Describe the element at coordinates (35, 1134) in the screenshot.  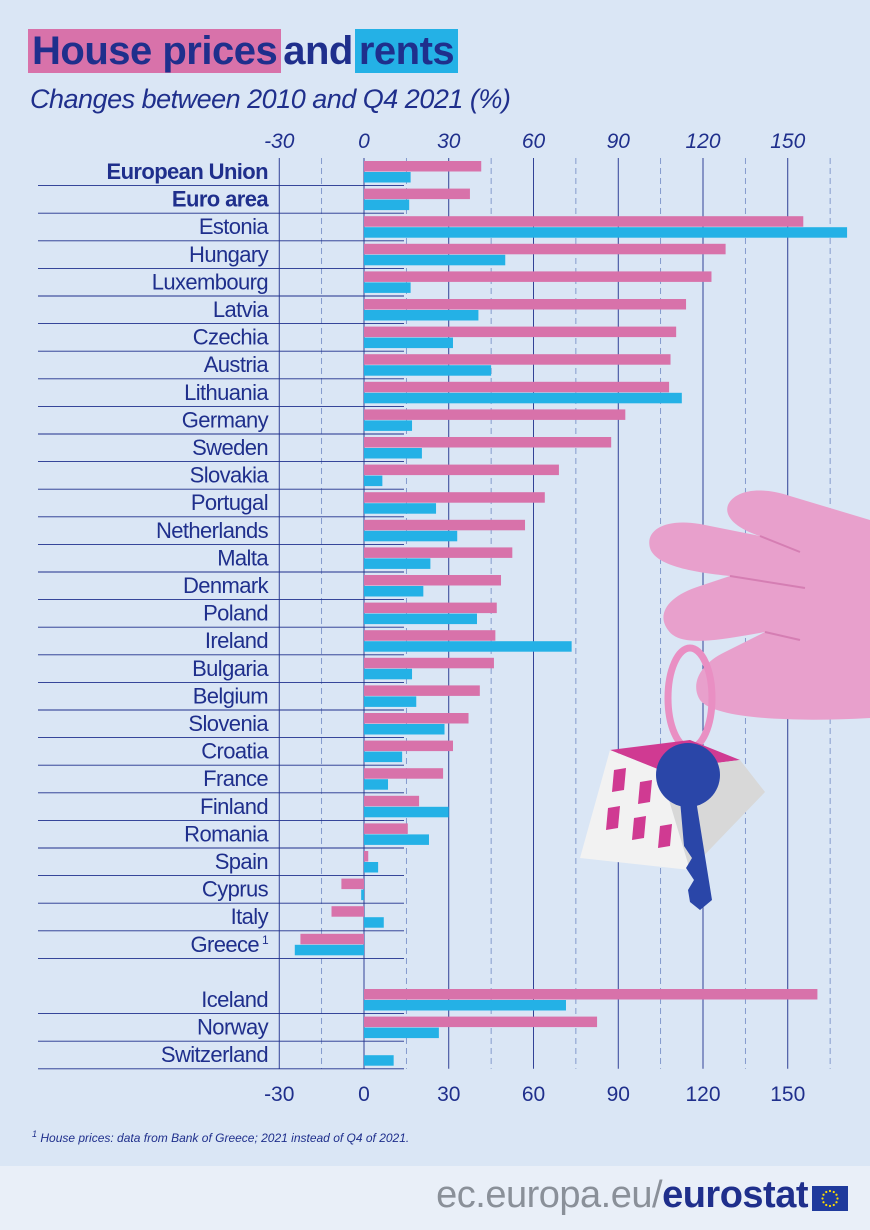
I see `footnote-marker: 1` at that location.